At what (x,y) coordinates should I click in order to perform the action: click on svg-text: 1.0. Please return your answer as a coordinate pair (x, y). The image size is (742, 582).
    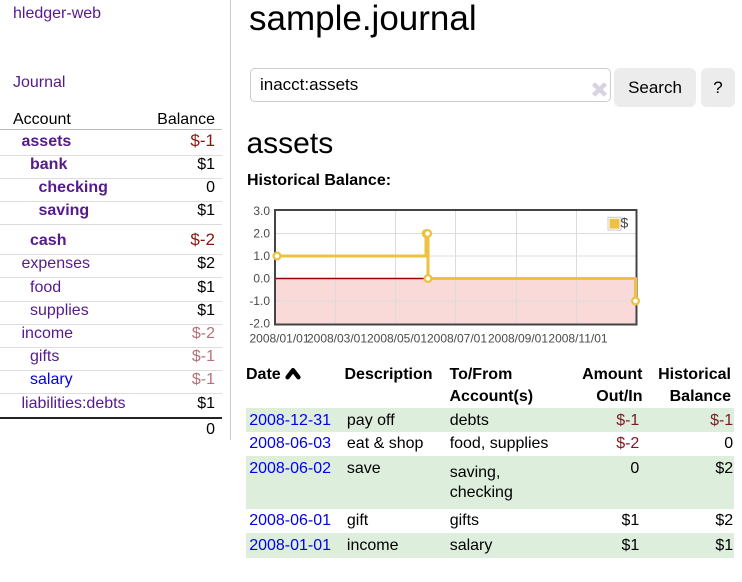
    Looking at the image, I should click on (261, 256).